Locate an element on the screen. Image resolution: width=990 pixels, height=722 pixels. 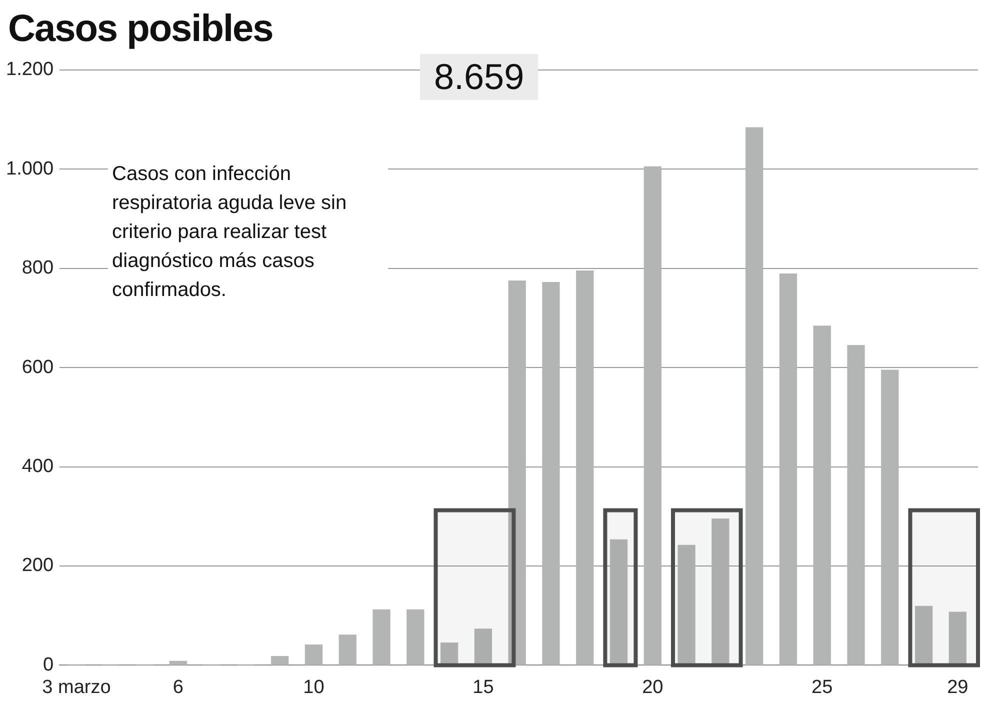
annotation: Casos con infección respiratoria aguda leve sin criterio para realizar test diagnóstico más casos confirmados. is located at coordinates (248, 232).